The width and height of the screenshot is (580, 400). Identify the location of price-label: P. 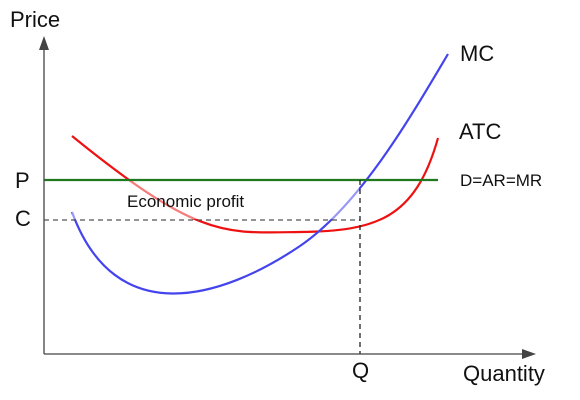
(22, 180).